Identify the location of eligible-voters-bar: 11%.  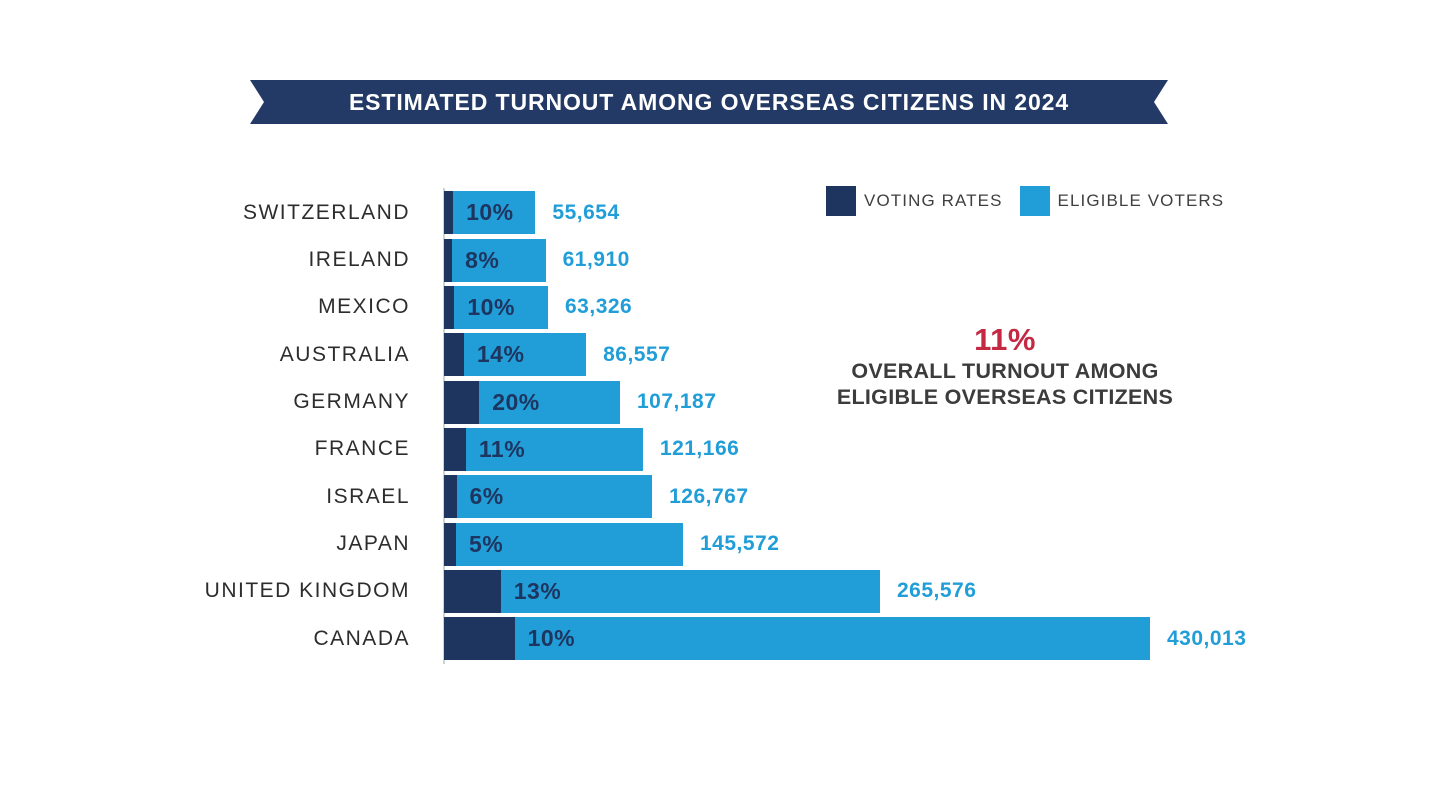
(543, 449).